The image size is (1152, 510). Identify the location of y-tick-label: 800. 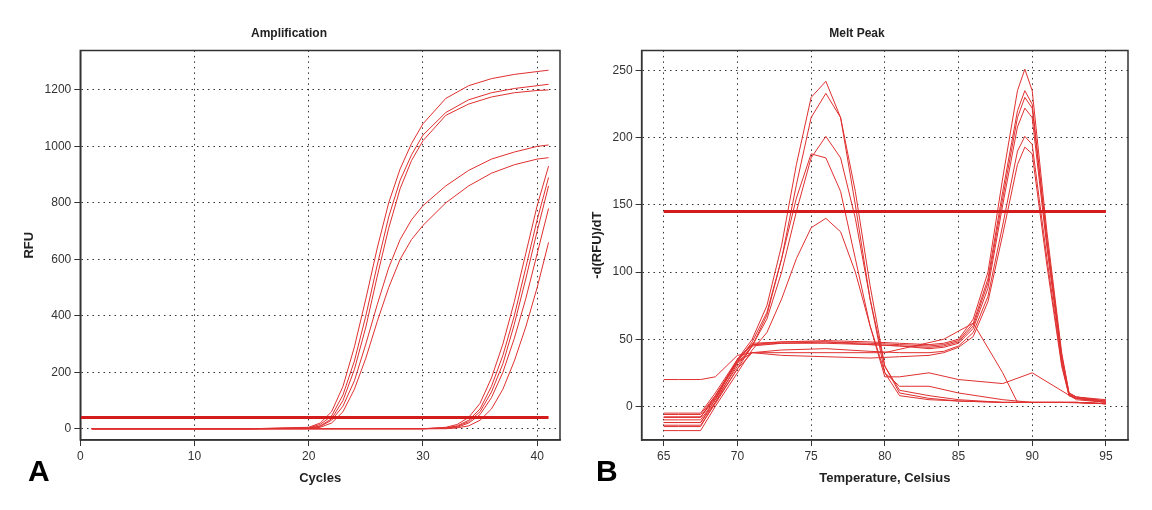
(61, 202).